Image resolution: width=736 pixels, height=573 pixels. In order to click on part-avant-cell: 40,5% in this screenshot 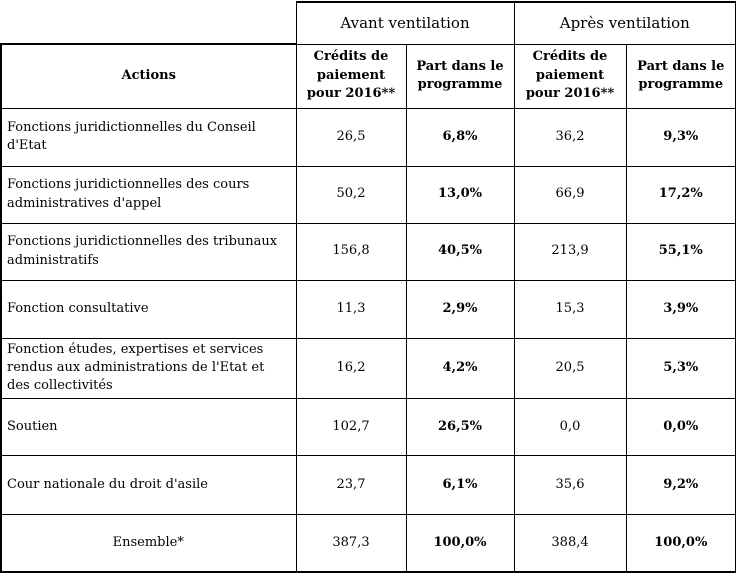, I will do `click(460, 251)`.